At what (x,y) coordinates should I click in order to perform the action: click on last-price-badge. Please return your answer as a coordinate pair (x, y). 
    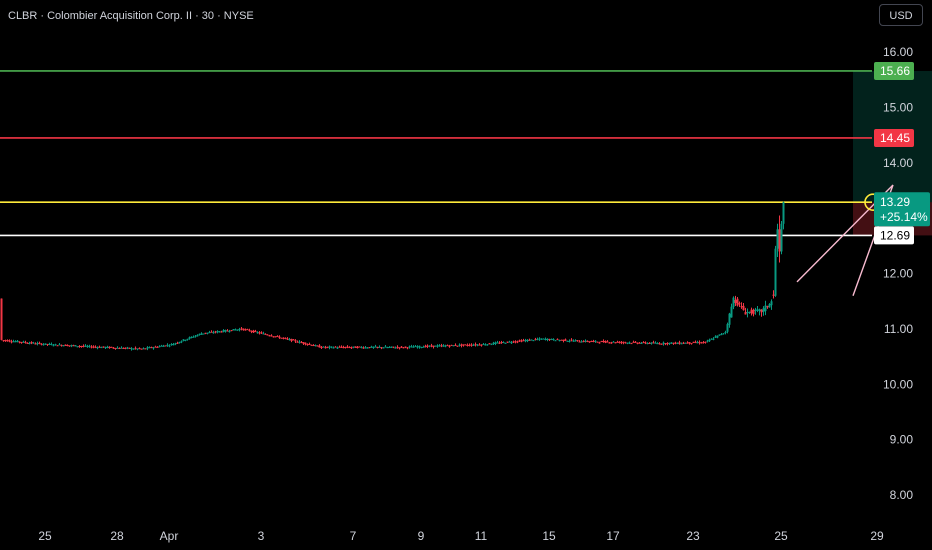
    Looking at the image, I should click on (902, 209).